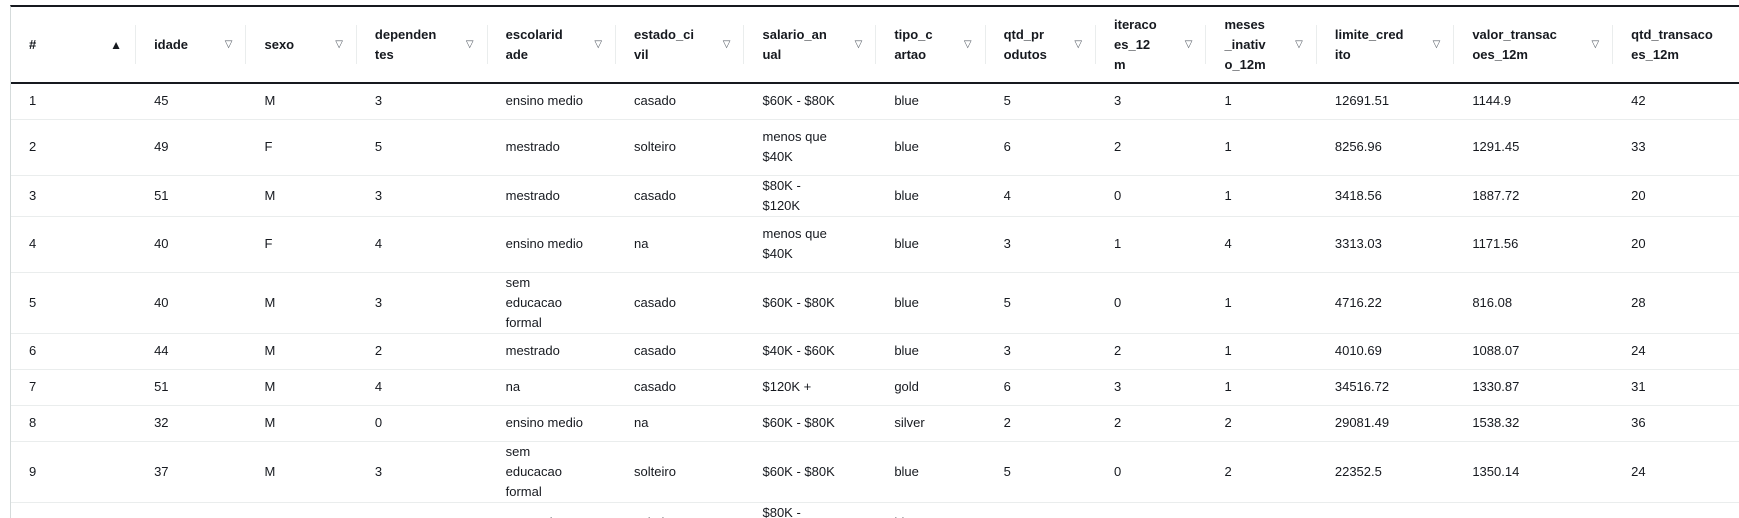  What do you see at coordinates (1261, 510) in the screenshot?
I see `cell-meses-inativo-12m: 3` at bounding box center [1261, 510].